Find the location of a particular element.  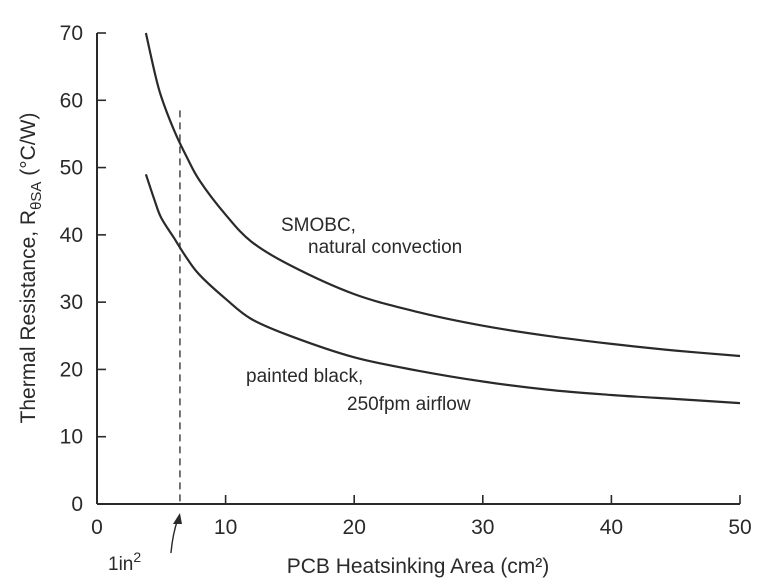

x-tick-label: 10 is located at coordinates (225, 527).